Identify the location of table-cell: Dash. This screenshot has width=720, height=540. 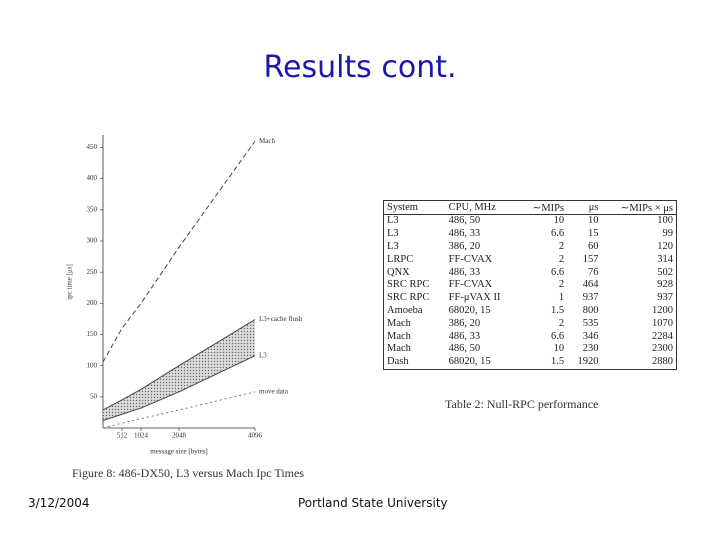
(398, 362).